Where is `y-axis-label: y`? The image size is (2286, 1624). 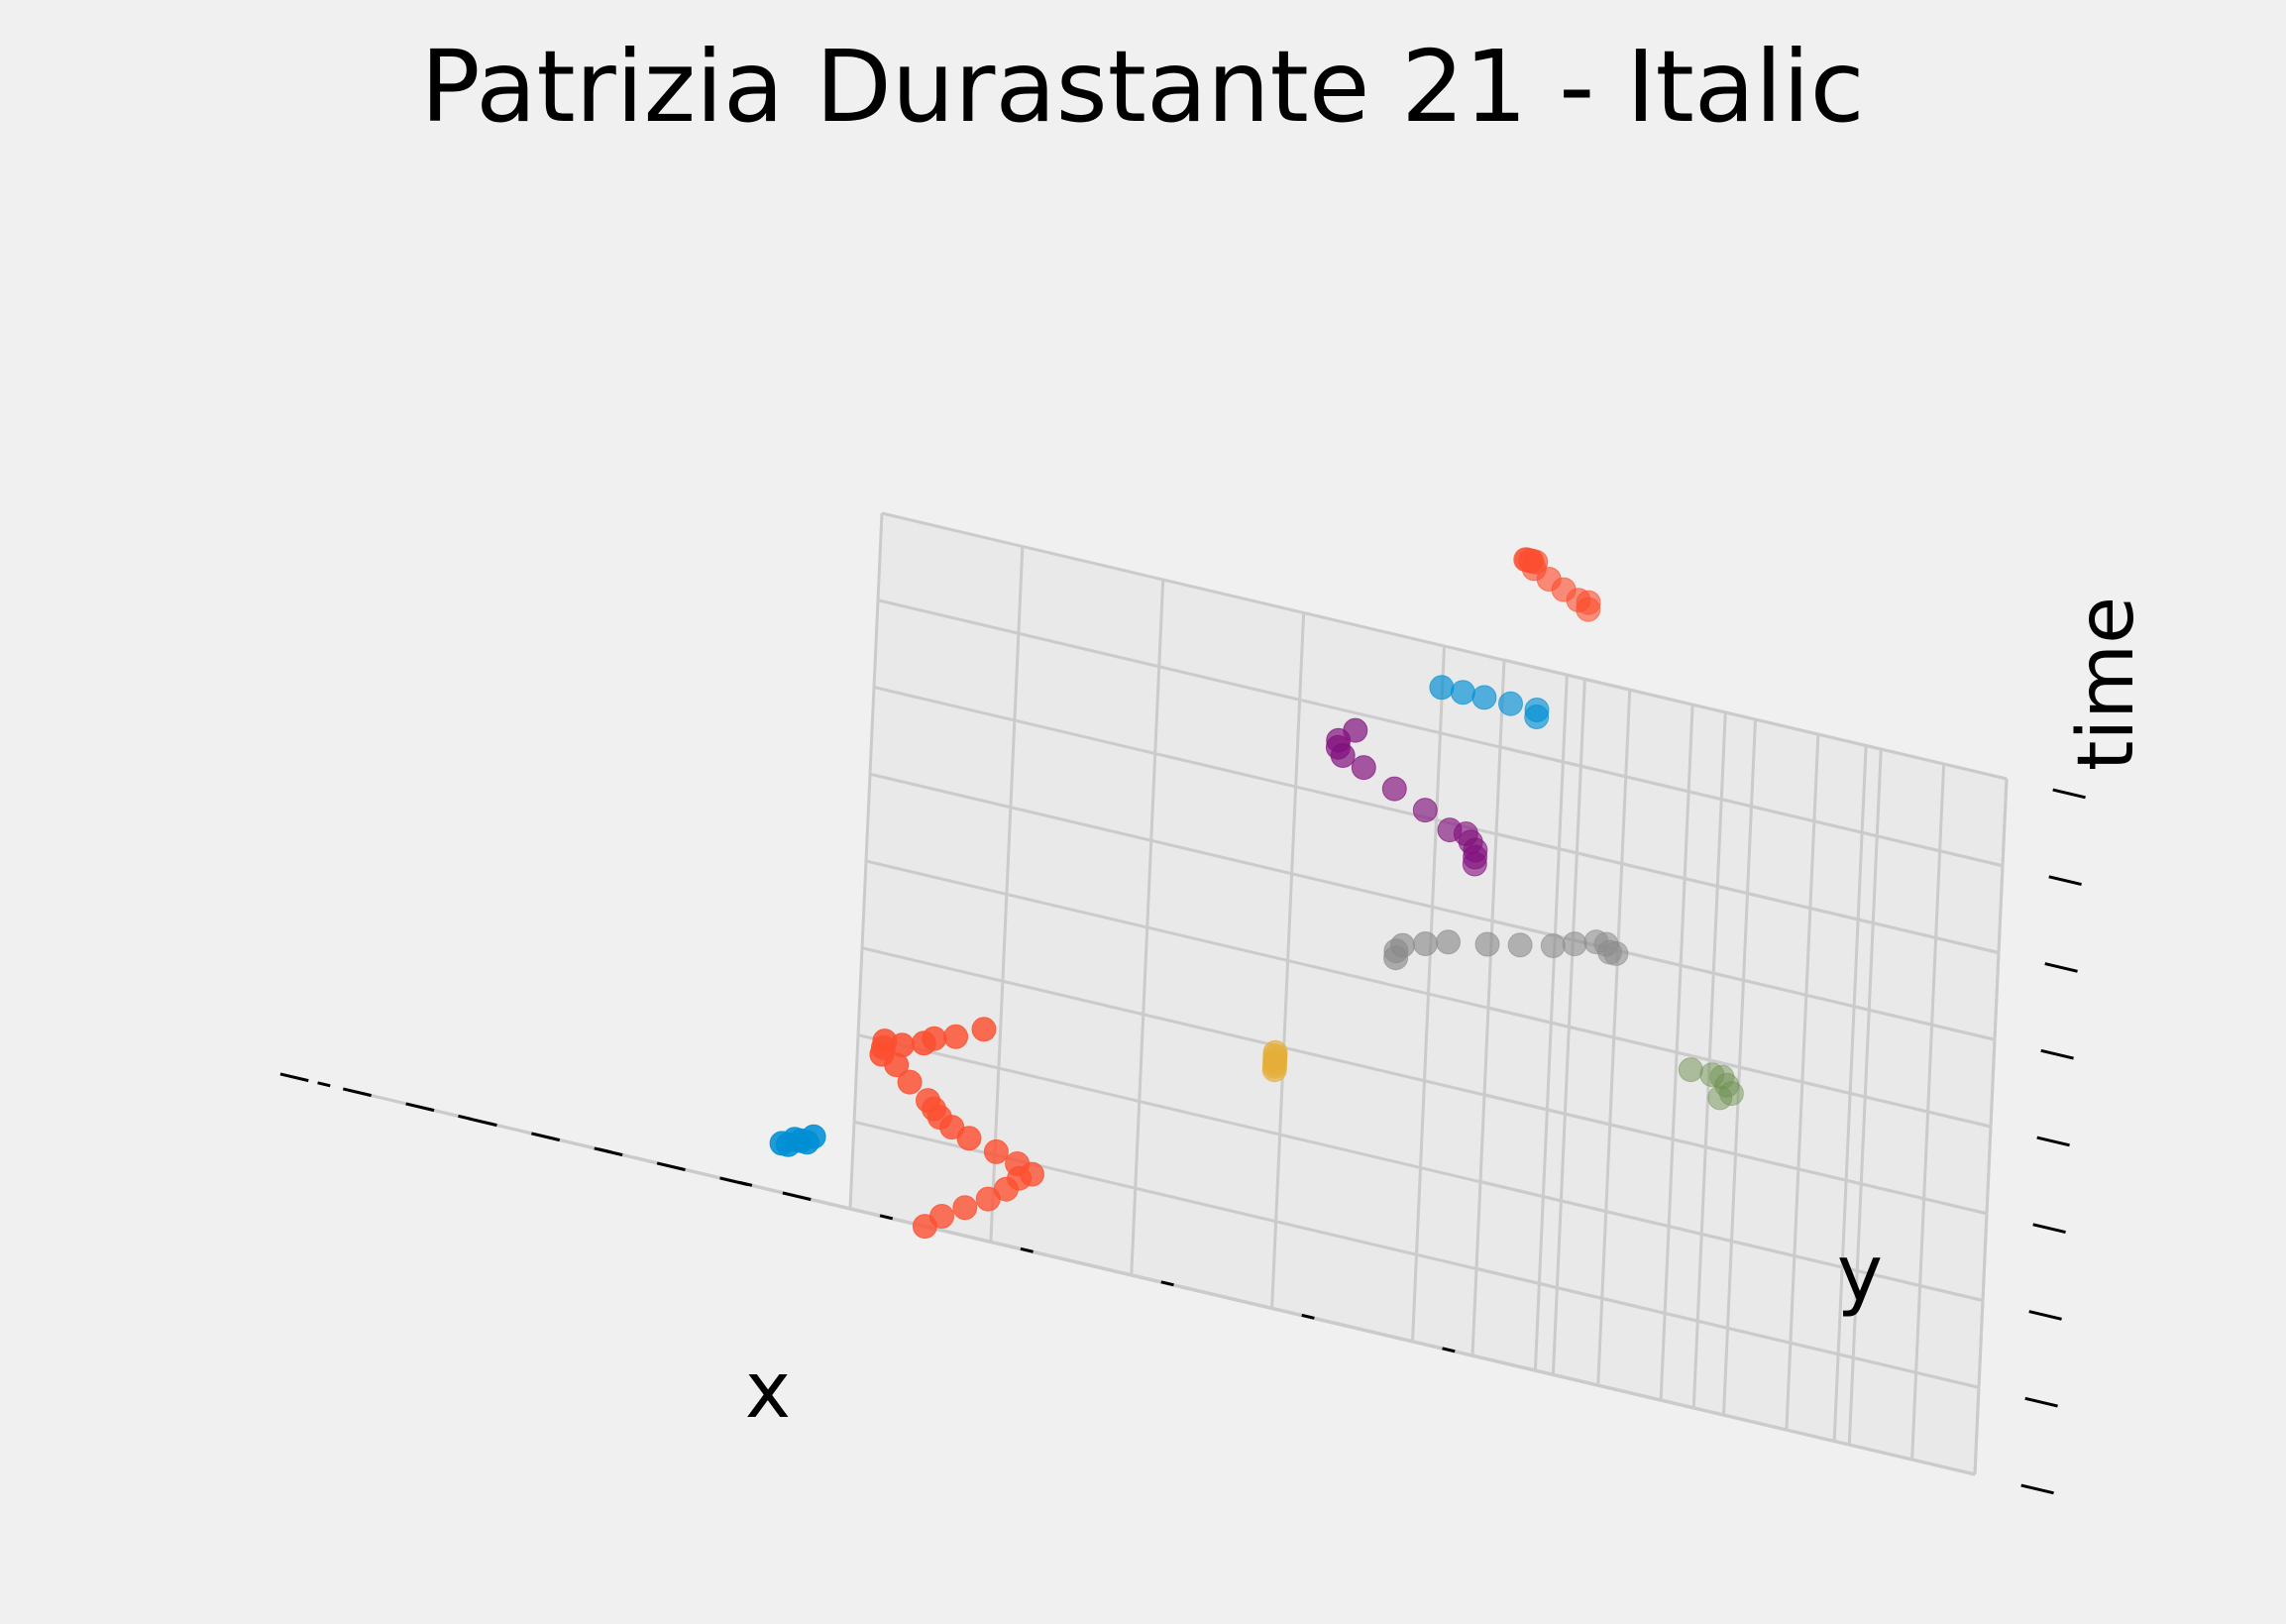
y-axis-label: y is located at coordinates (1860, 1274).